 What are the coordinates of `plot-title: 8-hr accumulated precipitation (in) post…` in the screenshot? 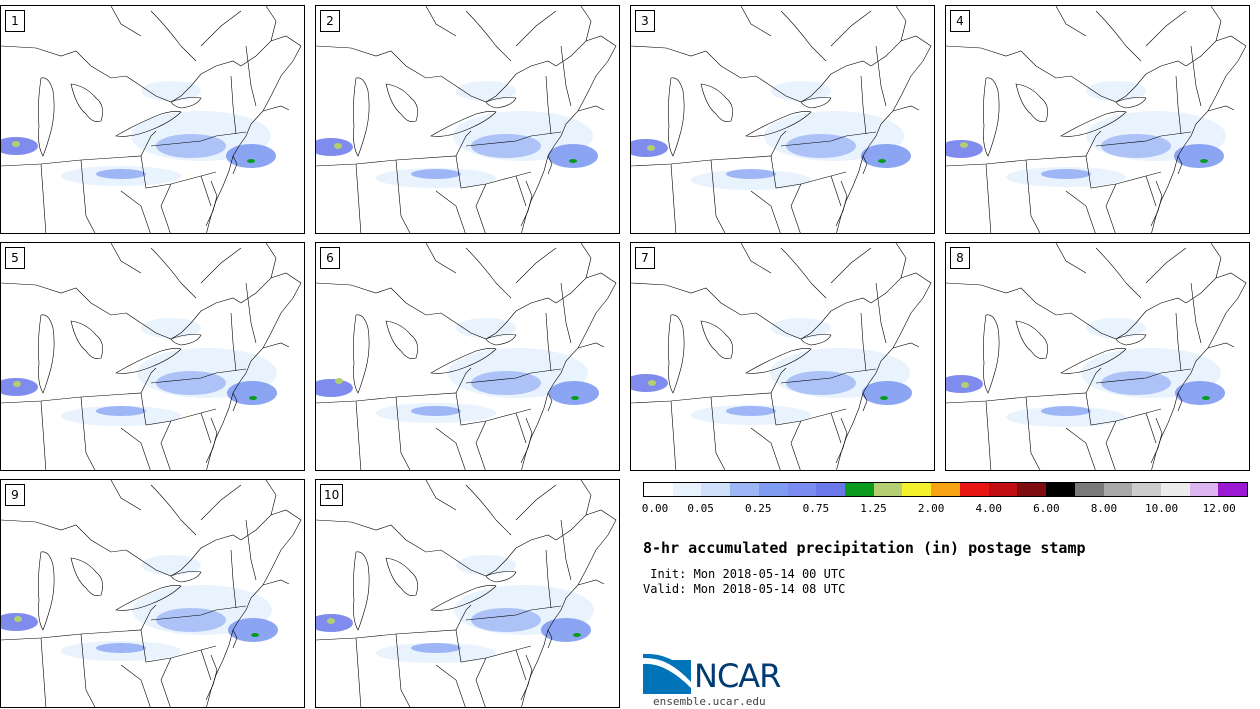 It's located at (864, 548).